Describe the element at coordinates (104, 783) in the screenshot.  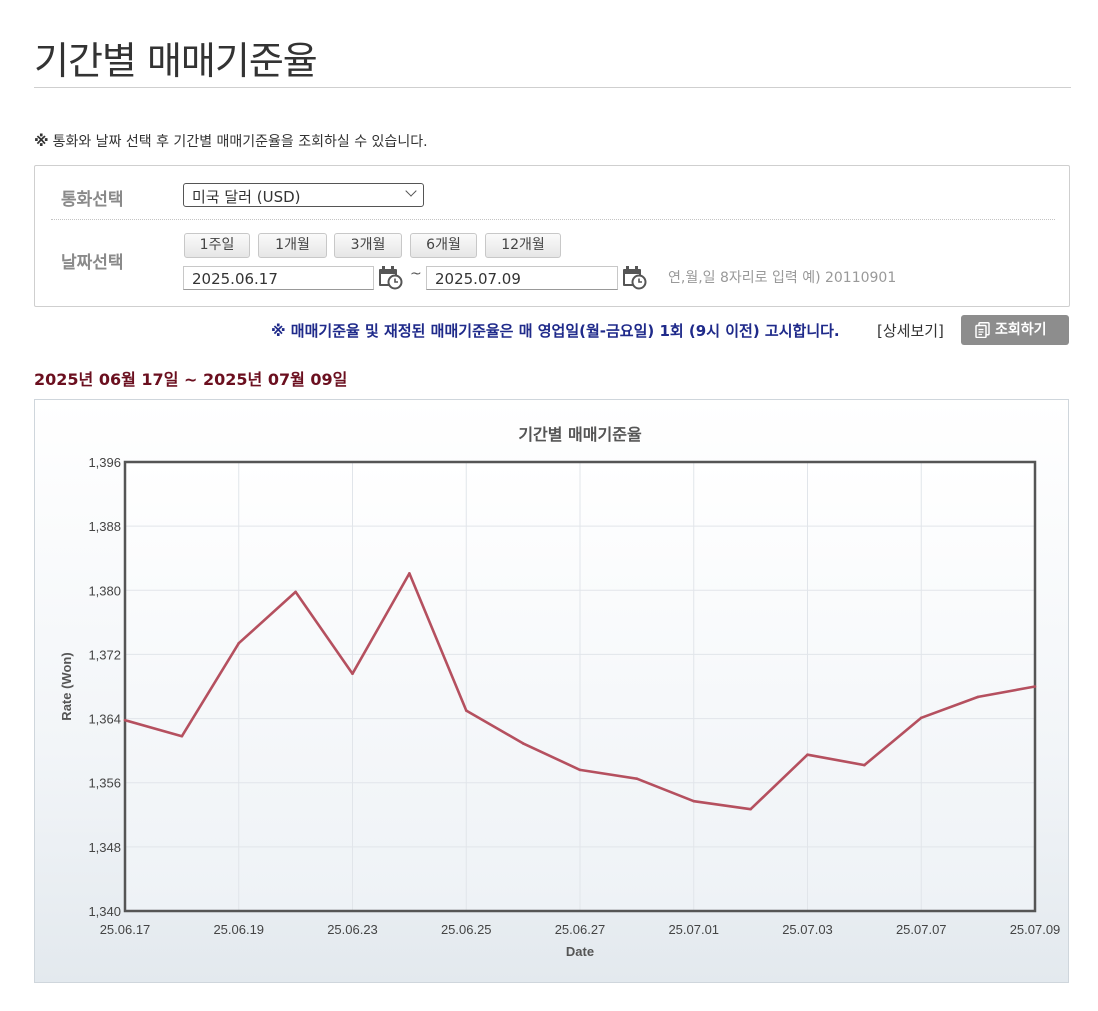
I see `y-tick-label: 1,356` at that location.